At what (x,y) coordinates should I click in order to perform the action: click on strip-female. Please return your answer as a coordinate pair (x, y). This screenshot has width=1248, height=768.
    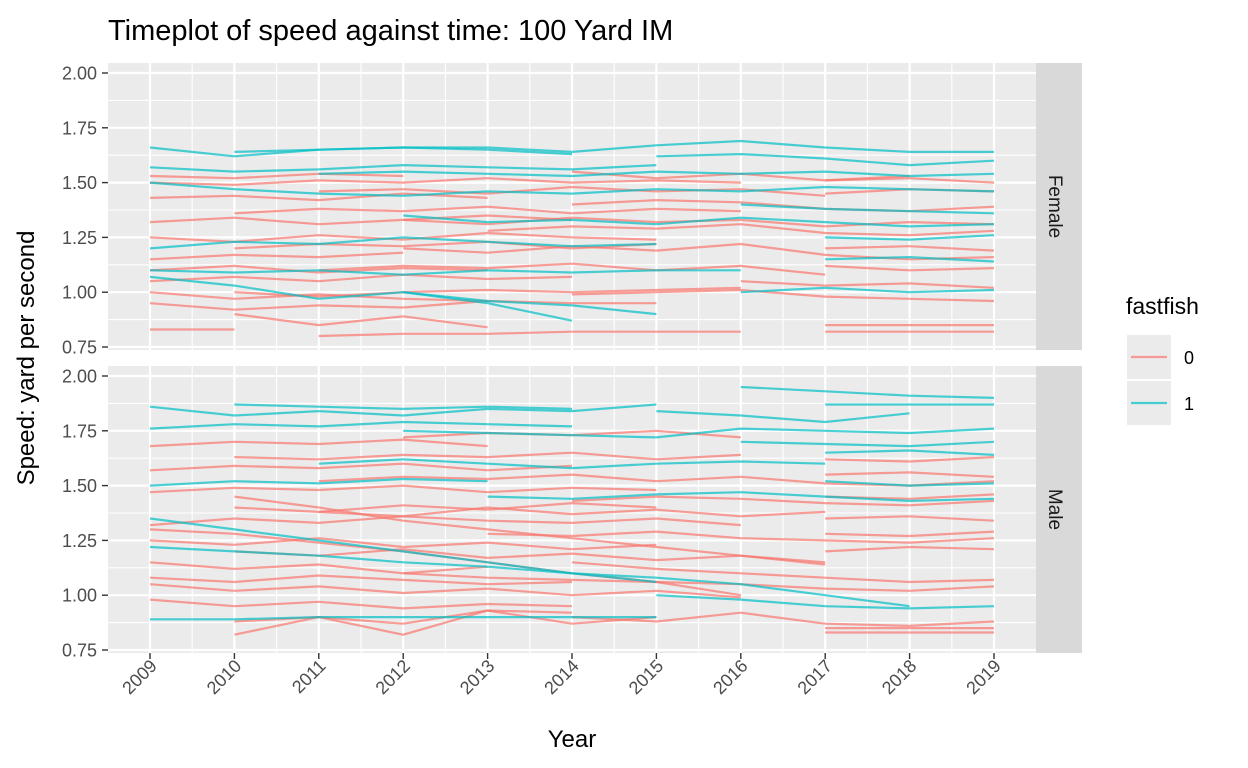
    Looking at the image, I should click on (1059, 206).